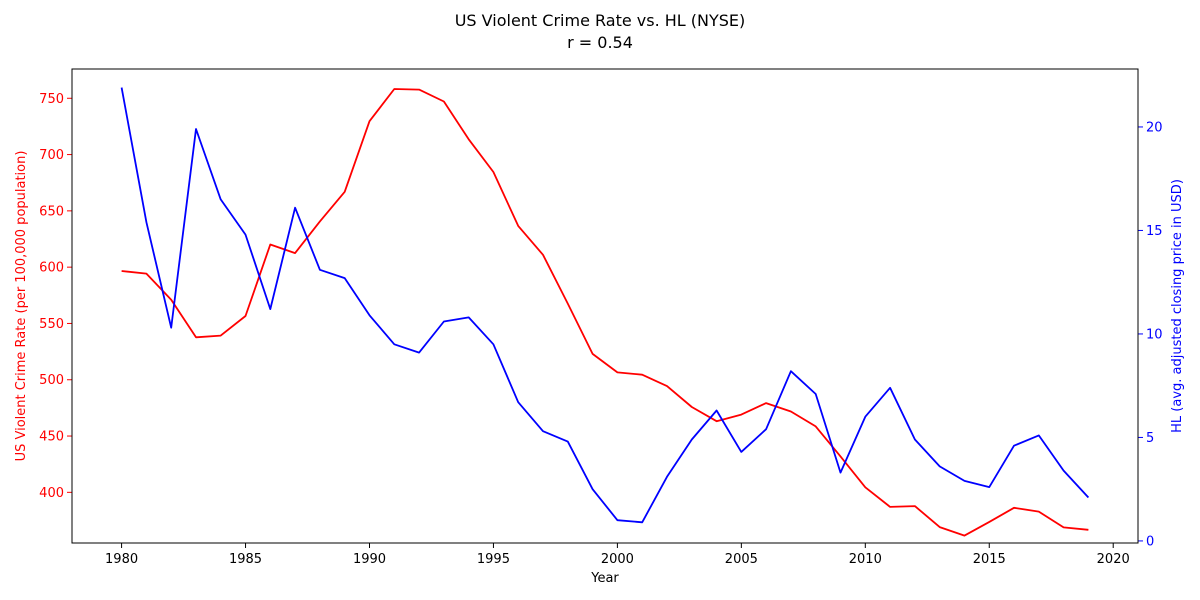  Describe the element at coordinates (51, 99) in the screenshot. I see `left-y-tick-label: 750` at that location.